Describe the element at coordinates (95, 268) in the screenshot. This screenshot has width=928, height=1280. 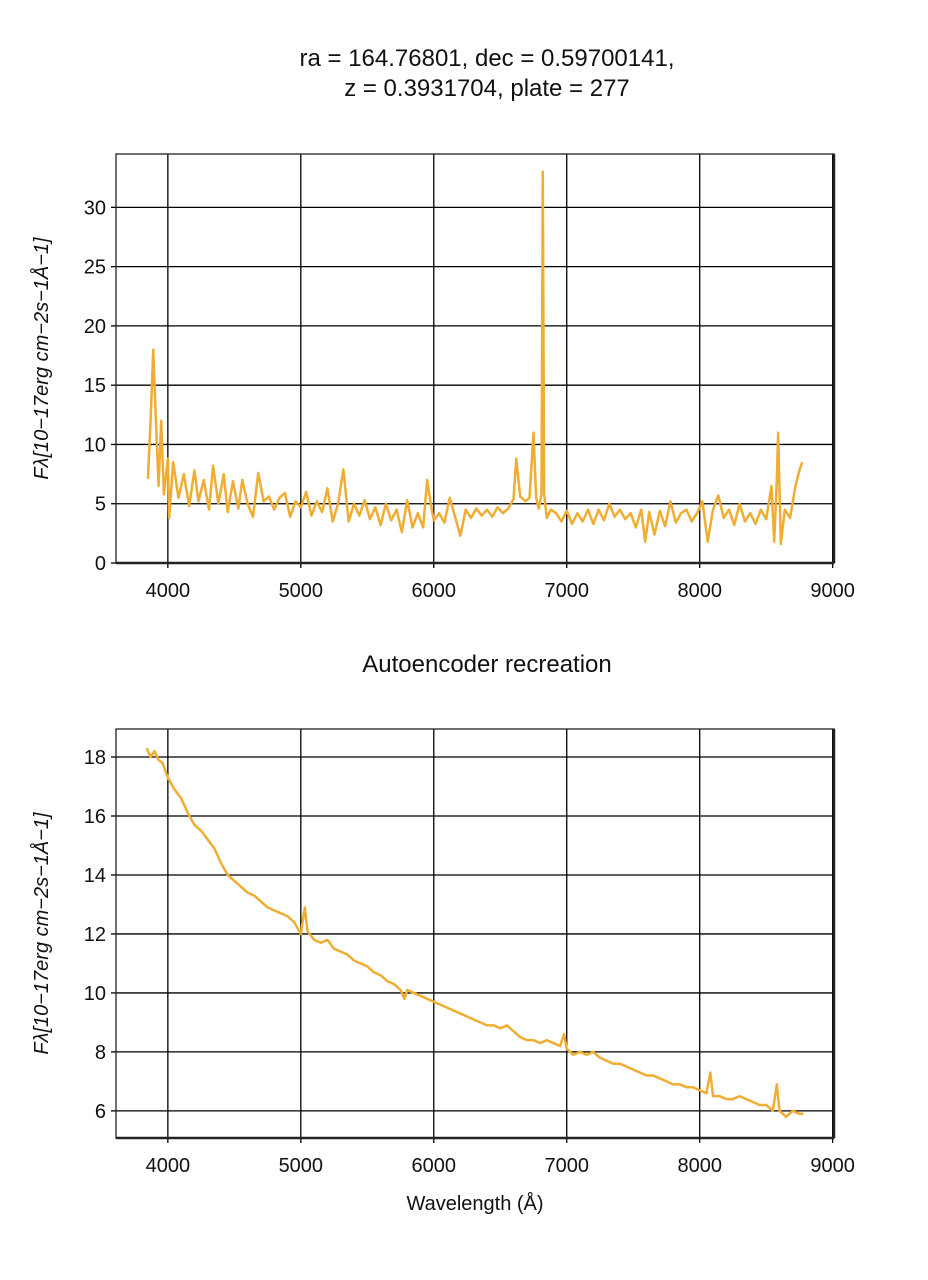
I see `y-tick-label: 25` at that location.